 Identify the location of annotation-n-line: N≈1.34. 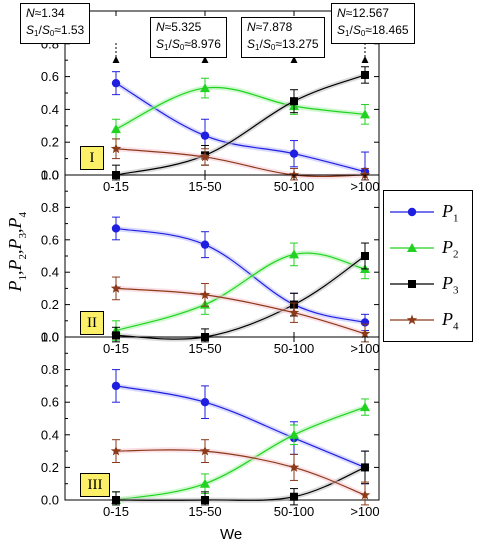
(45, 13).